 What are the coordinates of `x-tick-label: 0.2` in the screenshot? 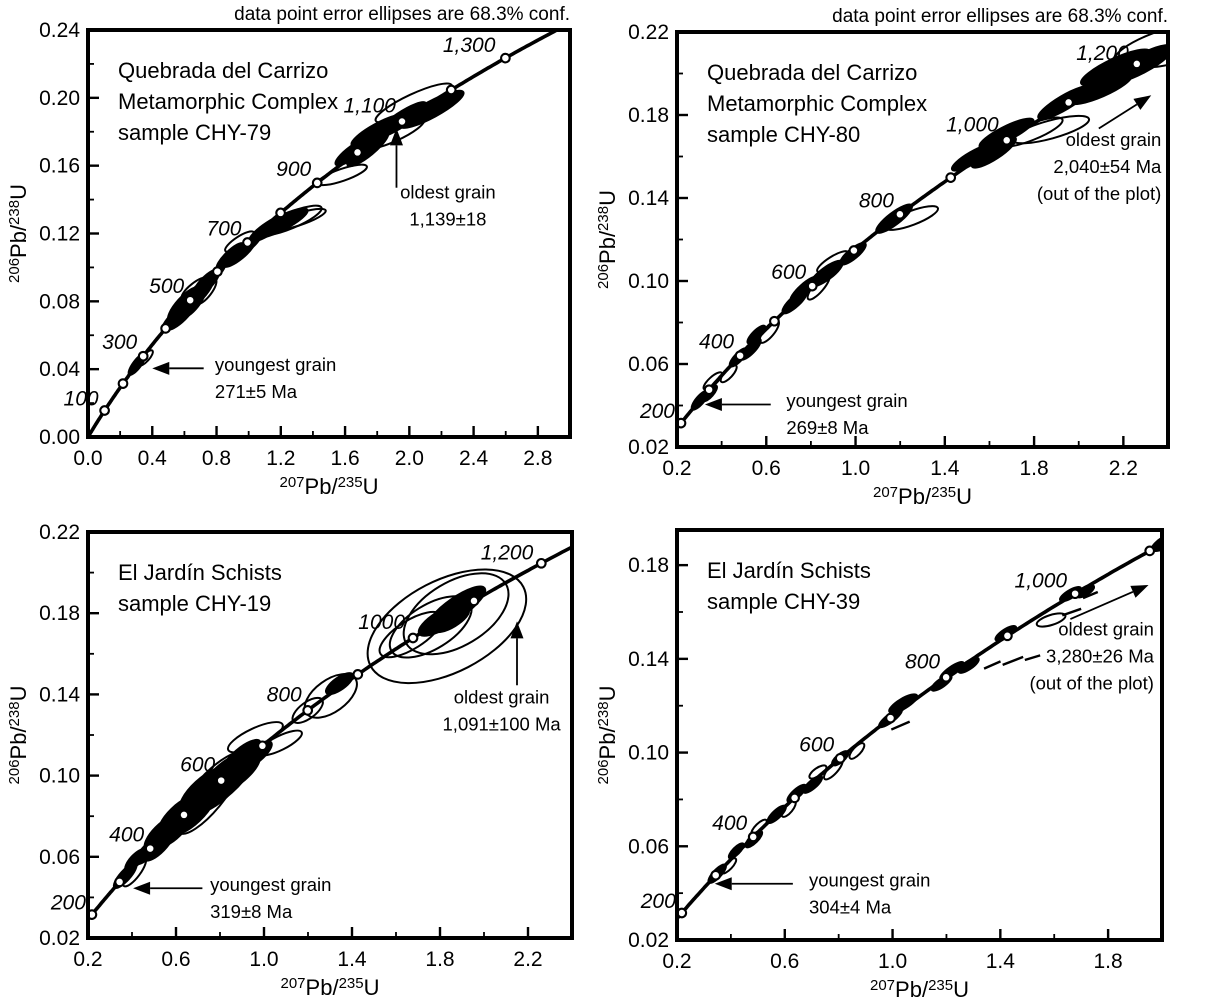 It's located at (676, 468).